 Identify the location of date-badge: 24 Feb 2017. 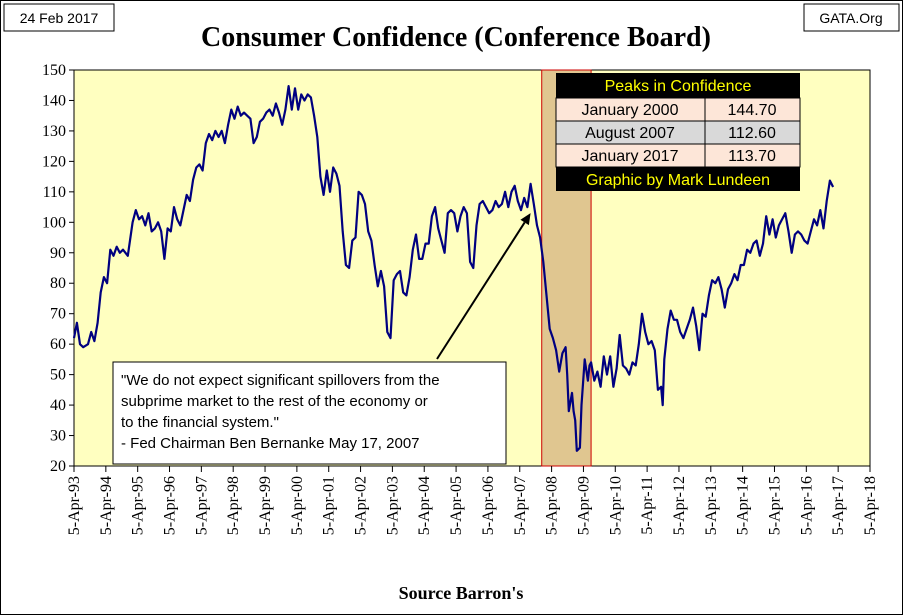
(59, 18).